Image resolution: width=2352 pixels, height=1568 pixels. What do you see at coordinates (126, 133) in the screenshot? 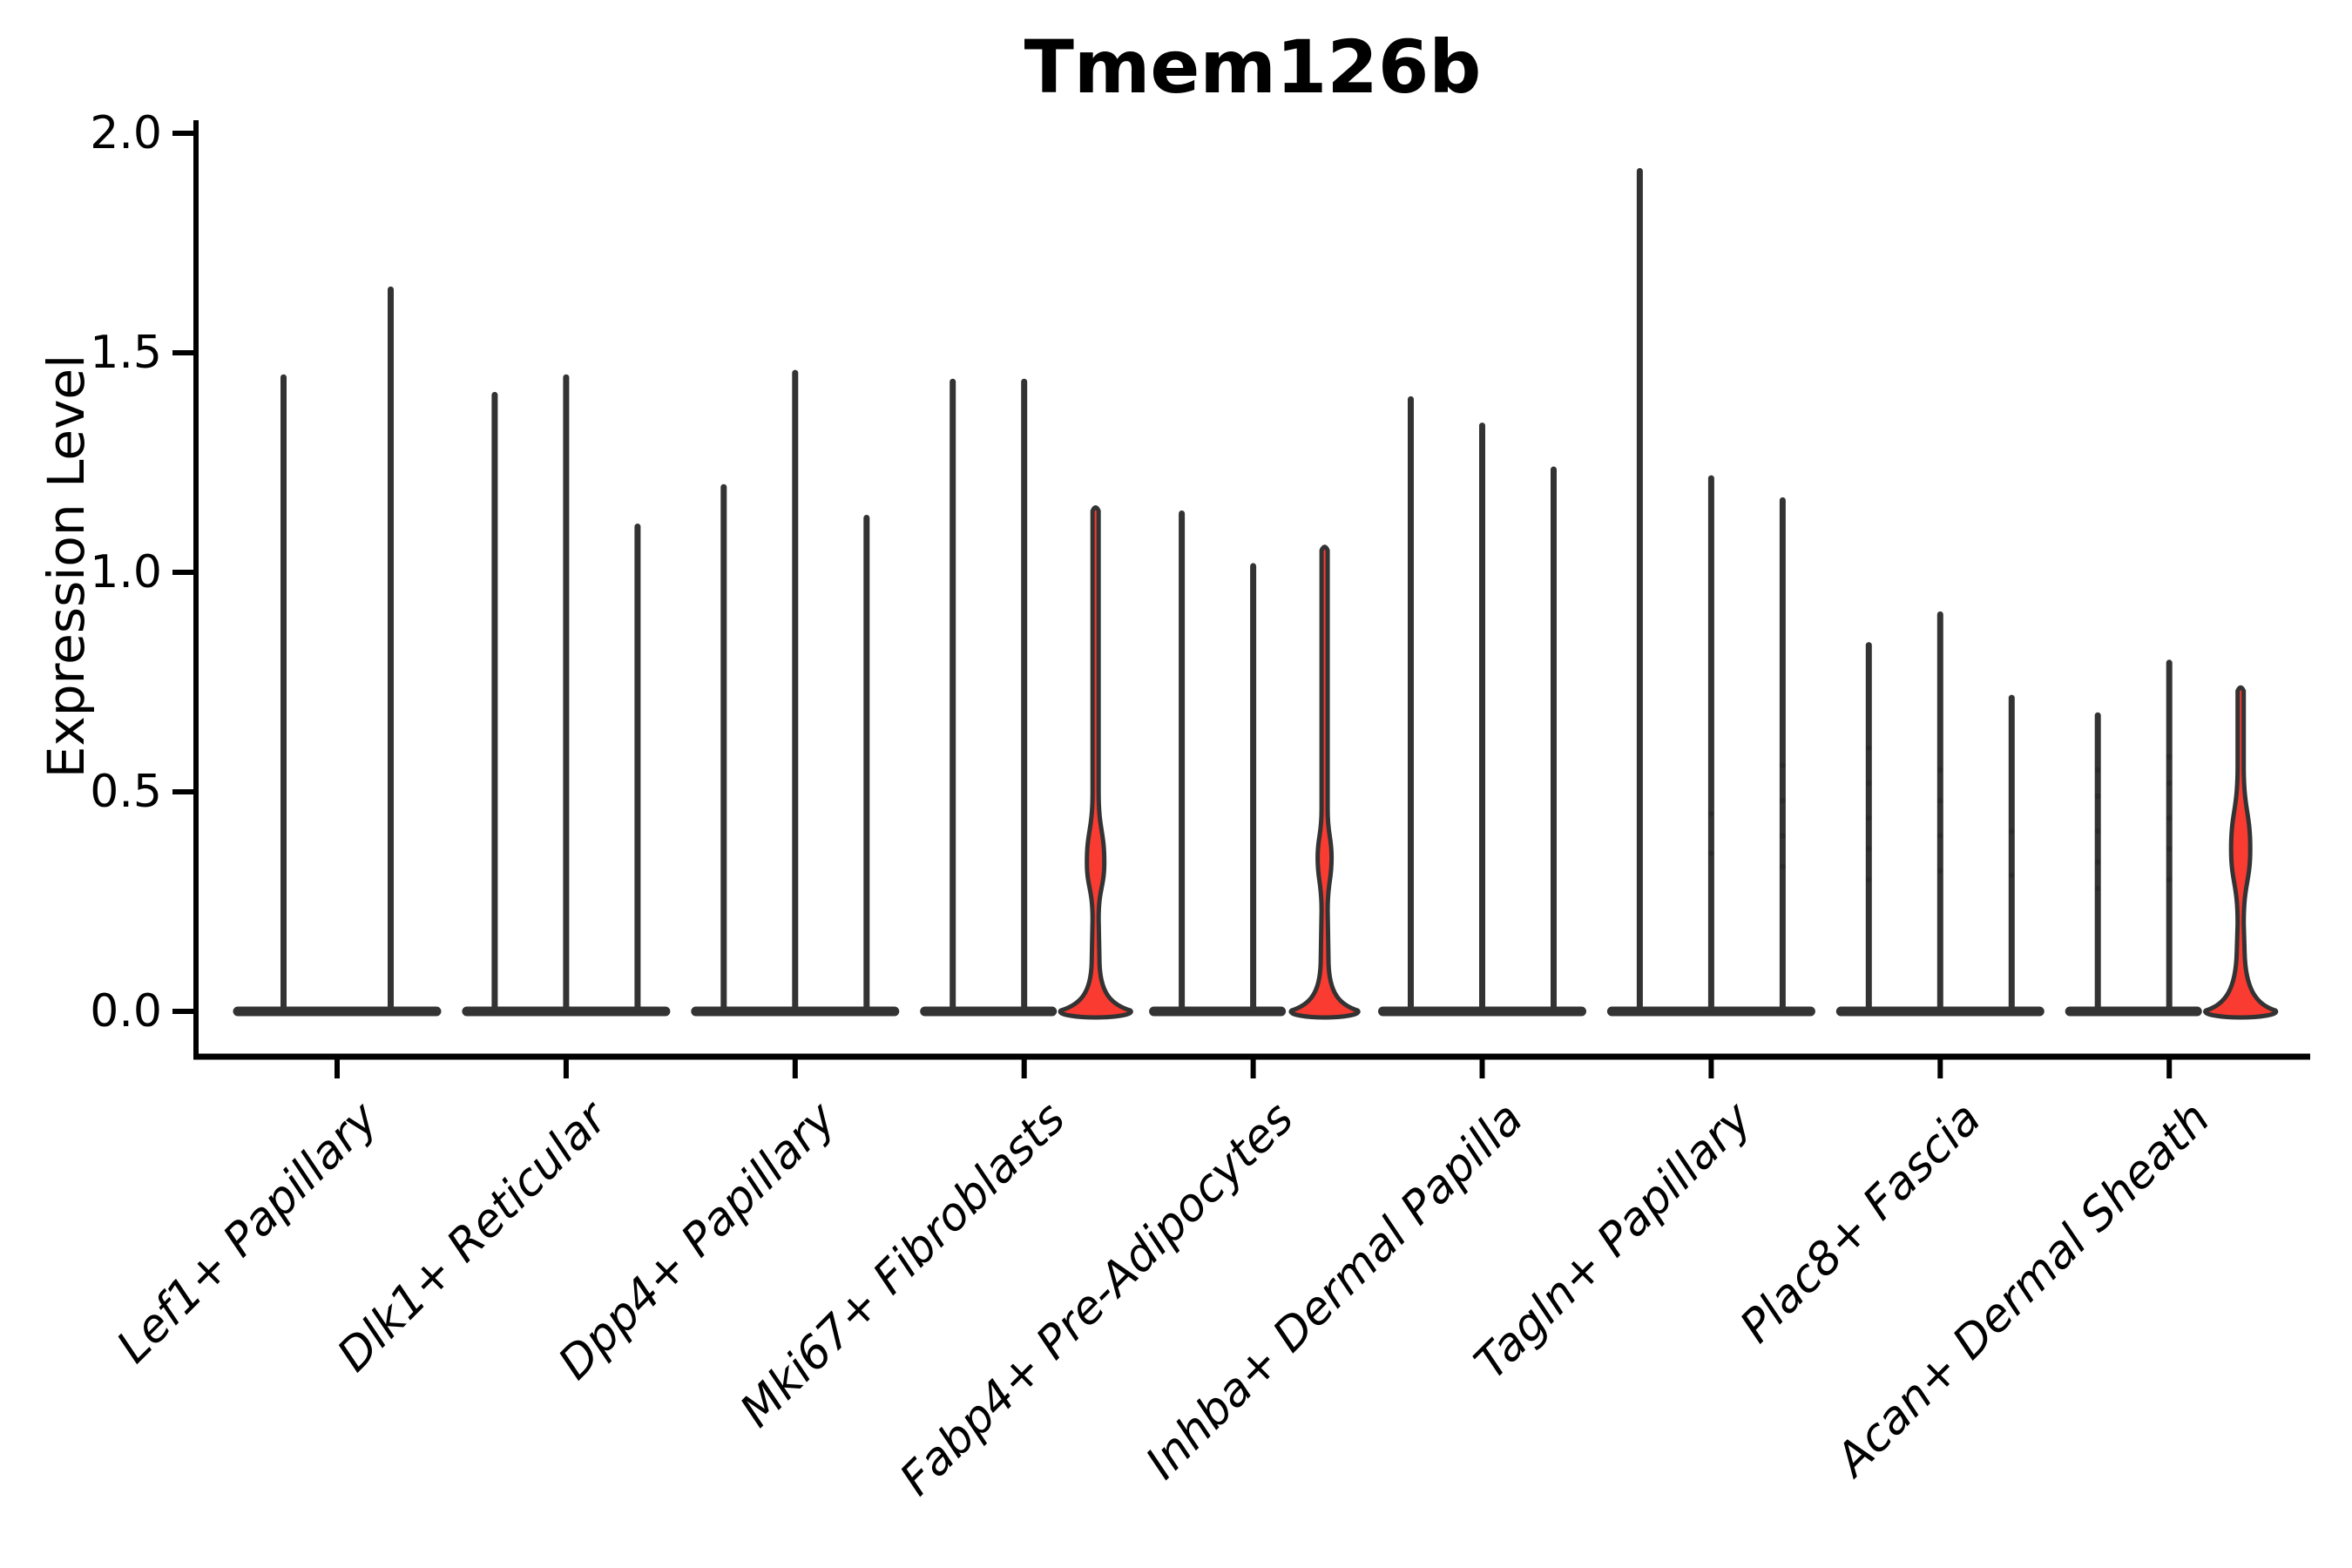
I see `y-tick-label: 2.0` at bounding box center [126, 133].